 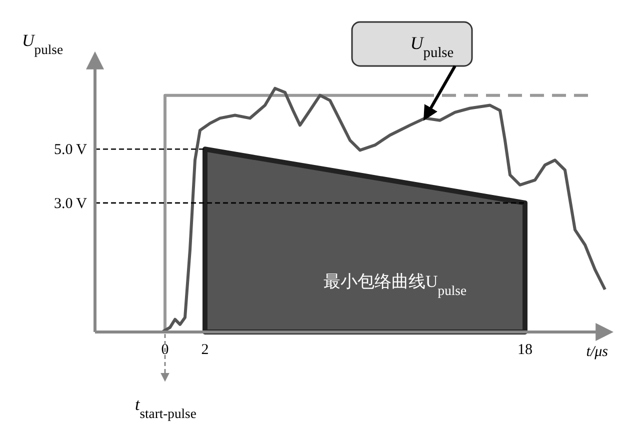 I want to click on text: U$_{pulse}$, so click(x=432, y=47).